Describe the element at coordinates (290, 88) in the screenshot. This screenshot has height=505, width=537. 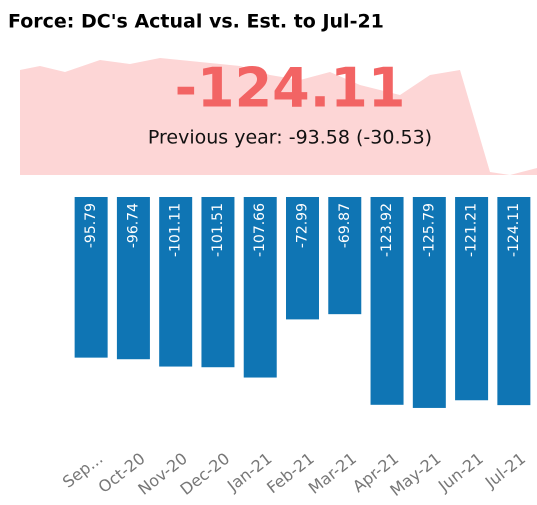
I see `kpi-value: -124.11` at that location.